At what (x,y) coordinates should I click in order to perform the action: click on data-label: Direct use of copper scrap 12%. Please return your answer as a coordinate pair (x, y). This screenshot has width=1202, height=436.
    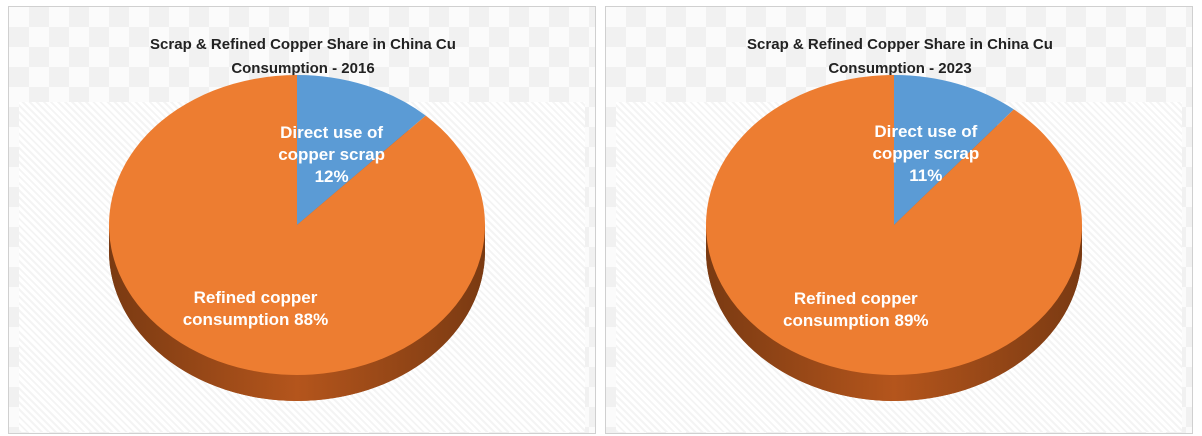
    Looking at the image, I should click on (332, 155).